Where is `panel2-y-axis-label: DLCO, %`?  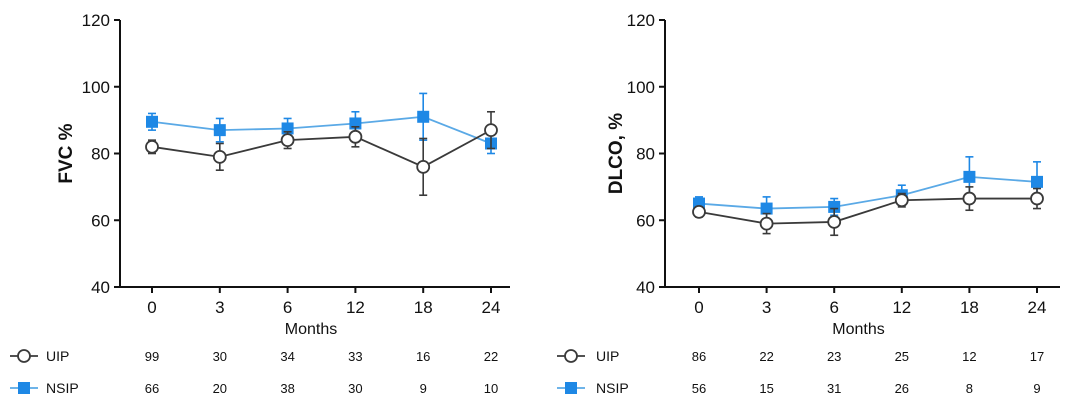 panel2-y-axis-label: DLCO, % is located at coordinates (616, 153).